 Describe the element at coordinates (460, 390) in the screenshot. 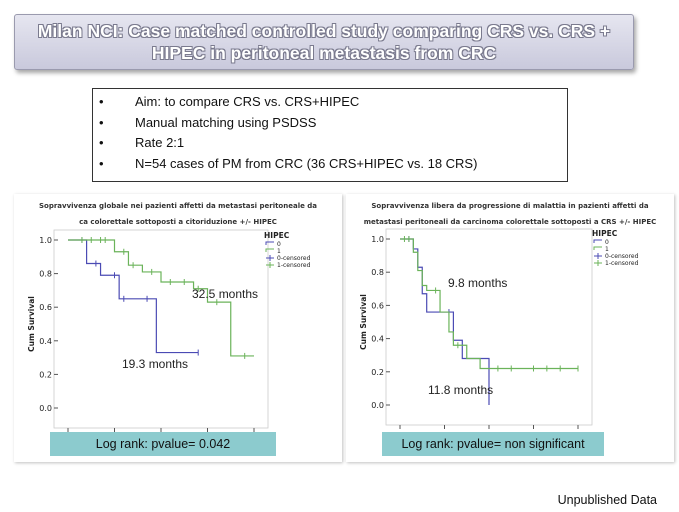

I see `median-annotation: 11.8 months` at that location.